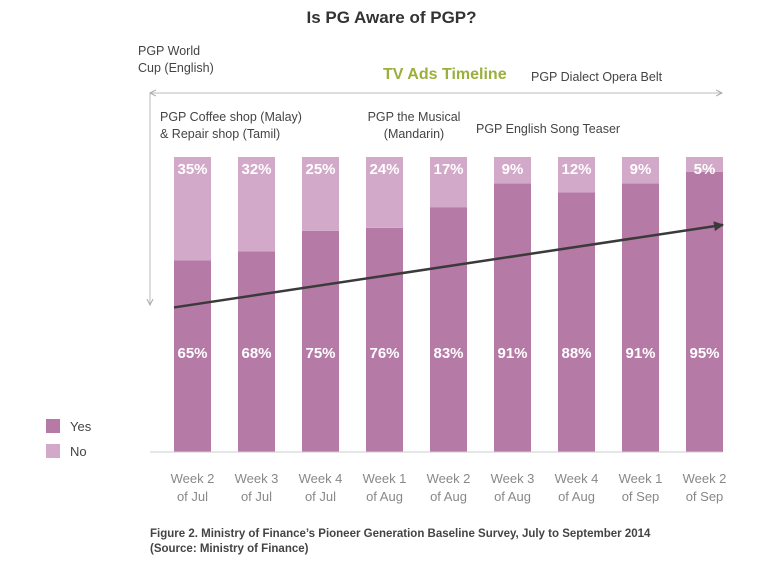 The height and width of the screenshot is (575, 783). Describe the element at coordinates (641, 496) in the screenshot. I see `x-tick-label-7-1: of Sep` at that location.